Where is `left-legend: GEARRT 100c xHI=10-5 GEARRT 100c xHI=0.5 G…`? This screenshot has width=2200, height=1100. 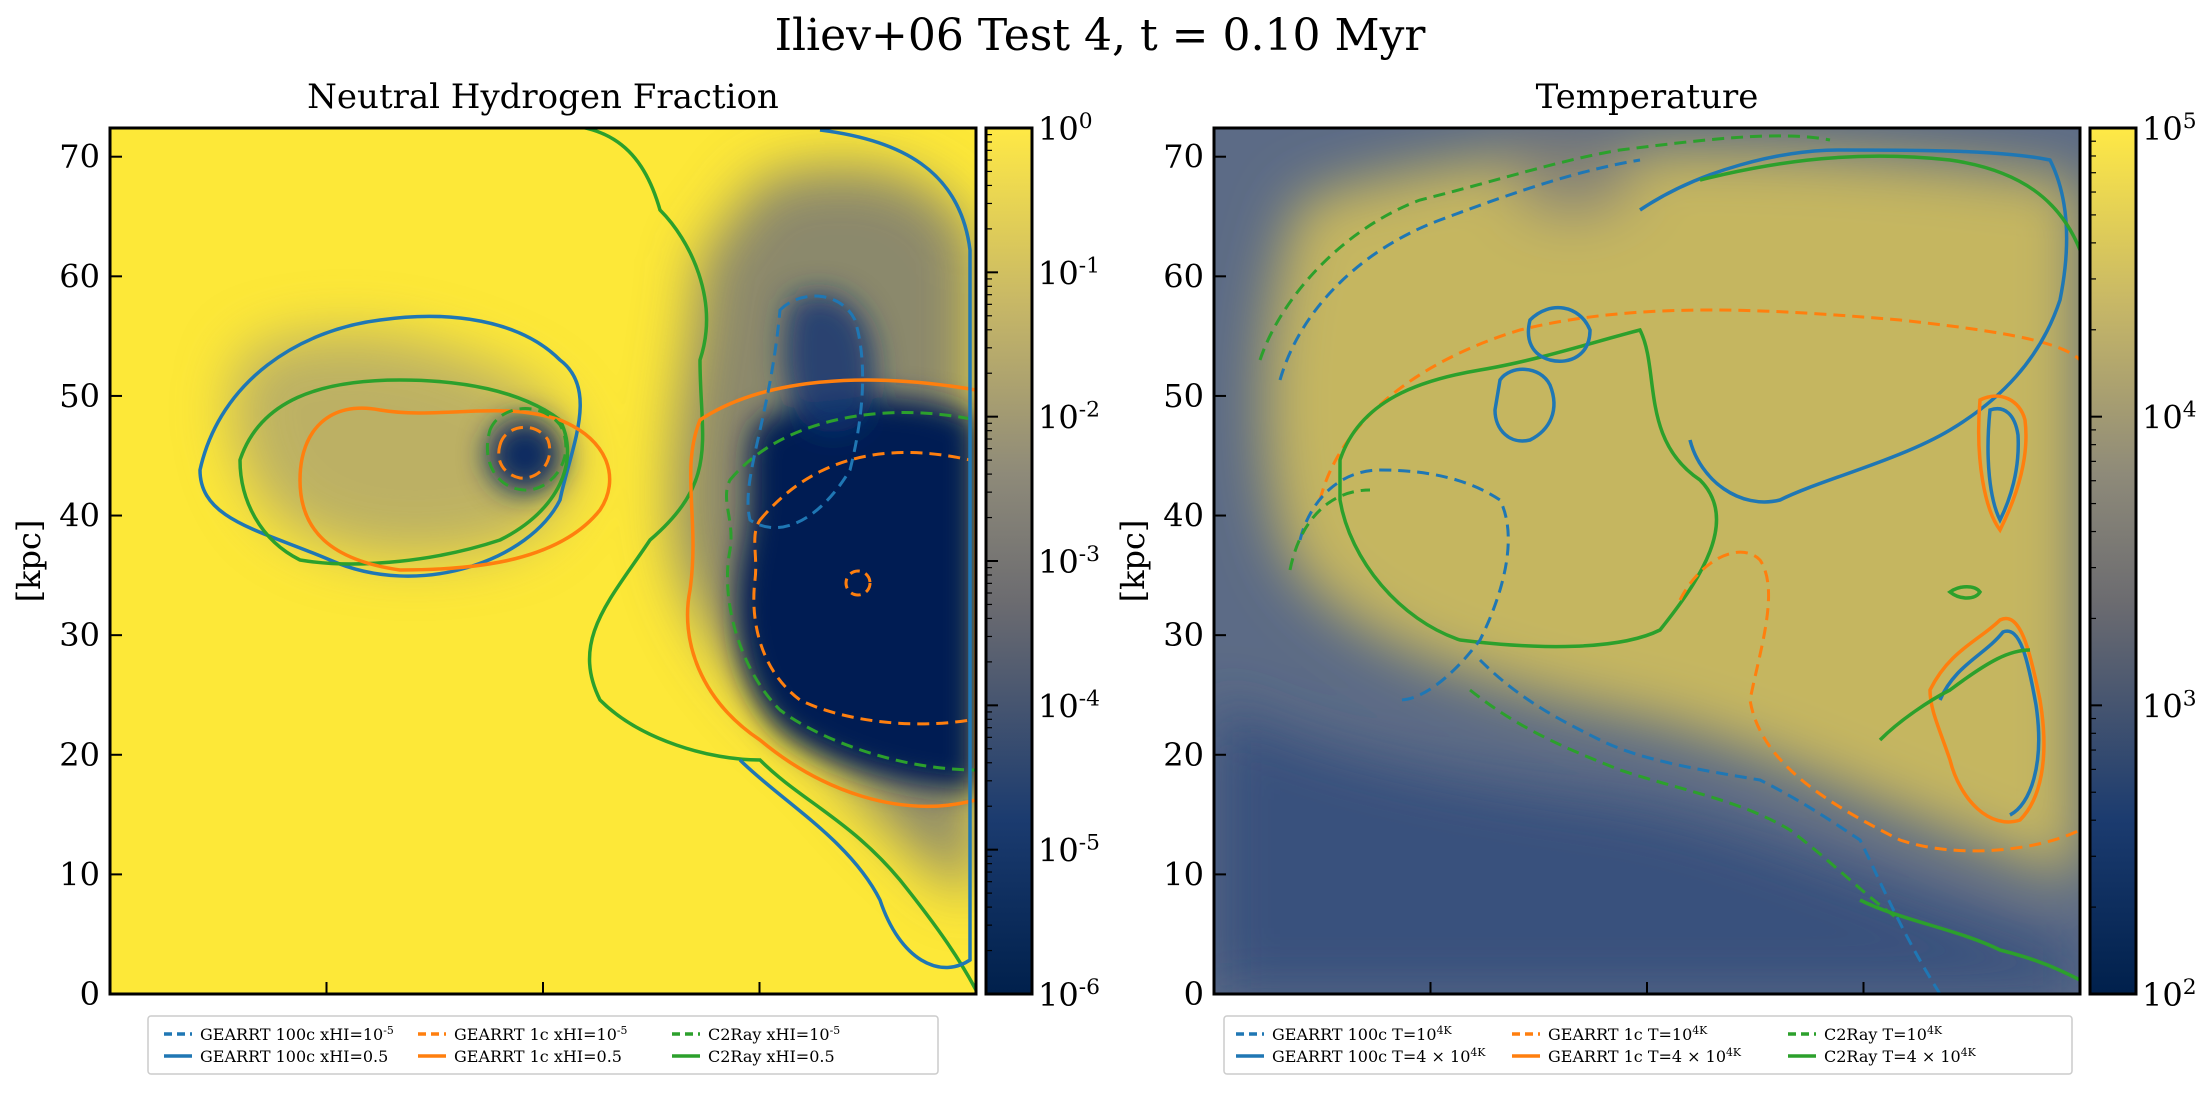
left-legend: GEARRT 100c xHI=10-5 GEARRT 100c xHI=0.5 G… is located at coordinates (543, 1045).